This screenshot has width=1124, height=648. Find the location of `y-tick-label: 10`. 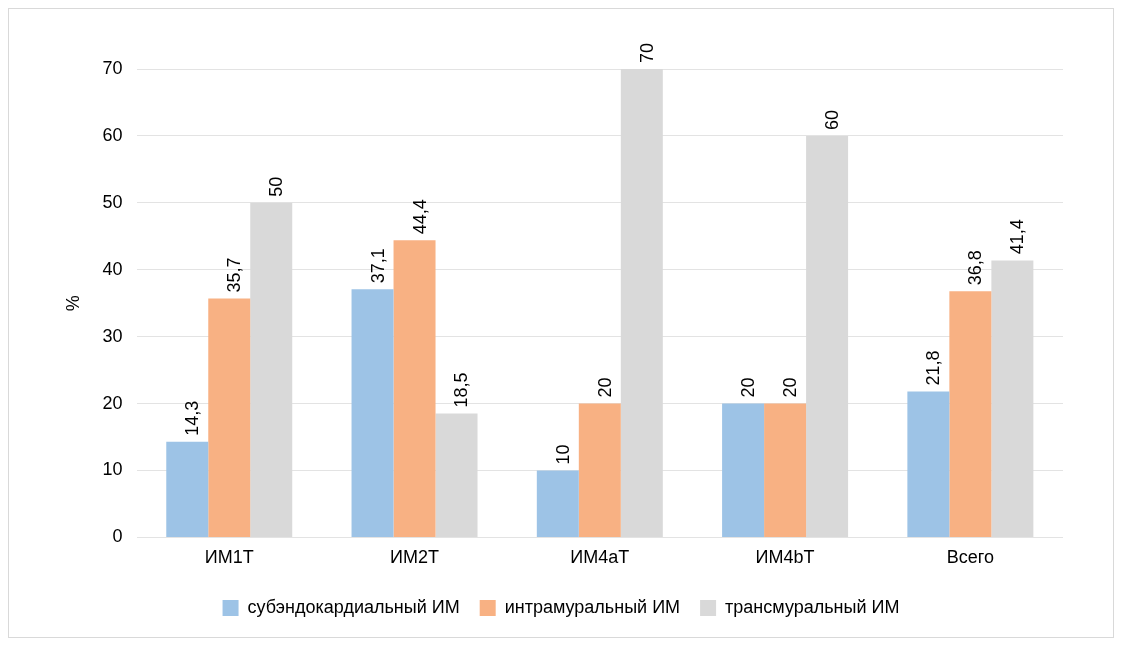

y-tick-label: 10 is located at coordinates (112, 469).